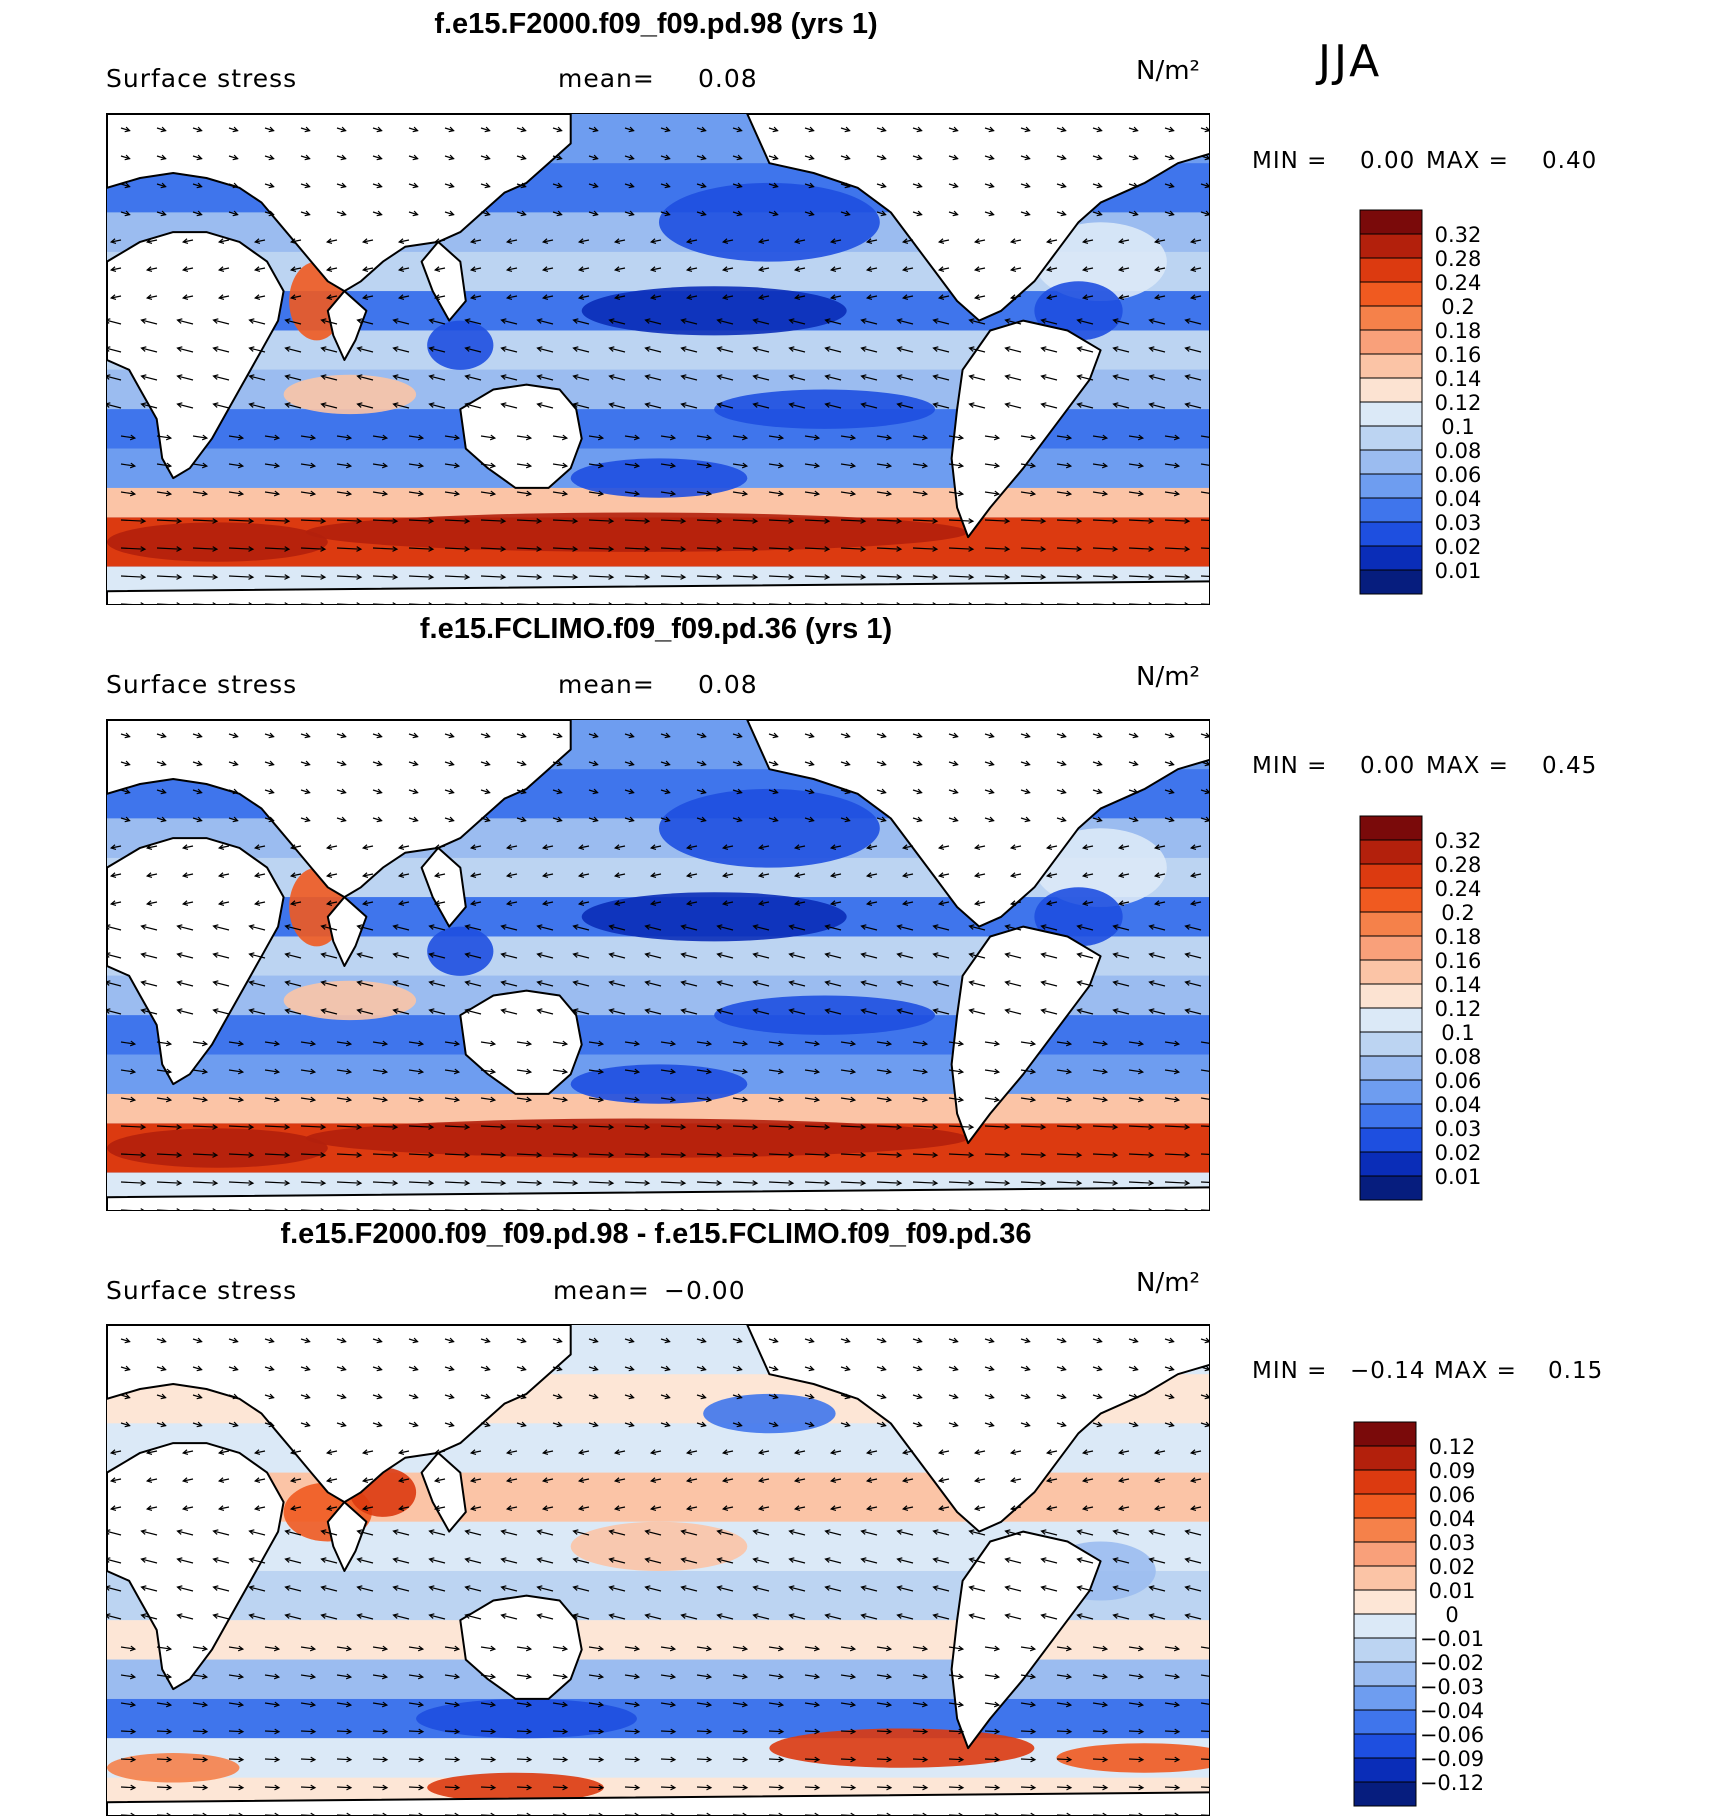  I want to click on contour-blob, so click(350, 394).